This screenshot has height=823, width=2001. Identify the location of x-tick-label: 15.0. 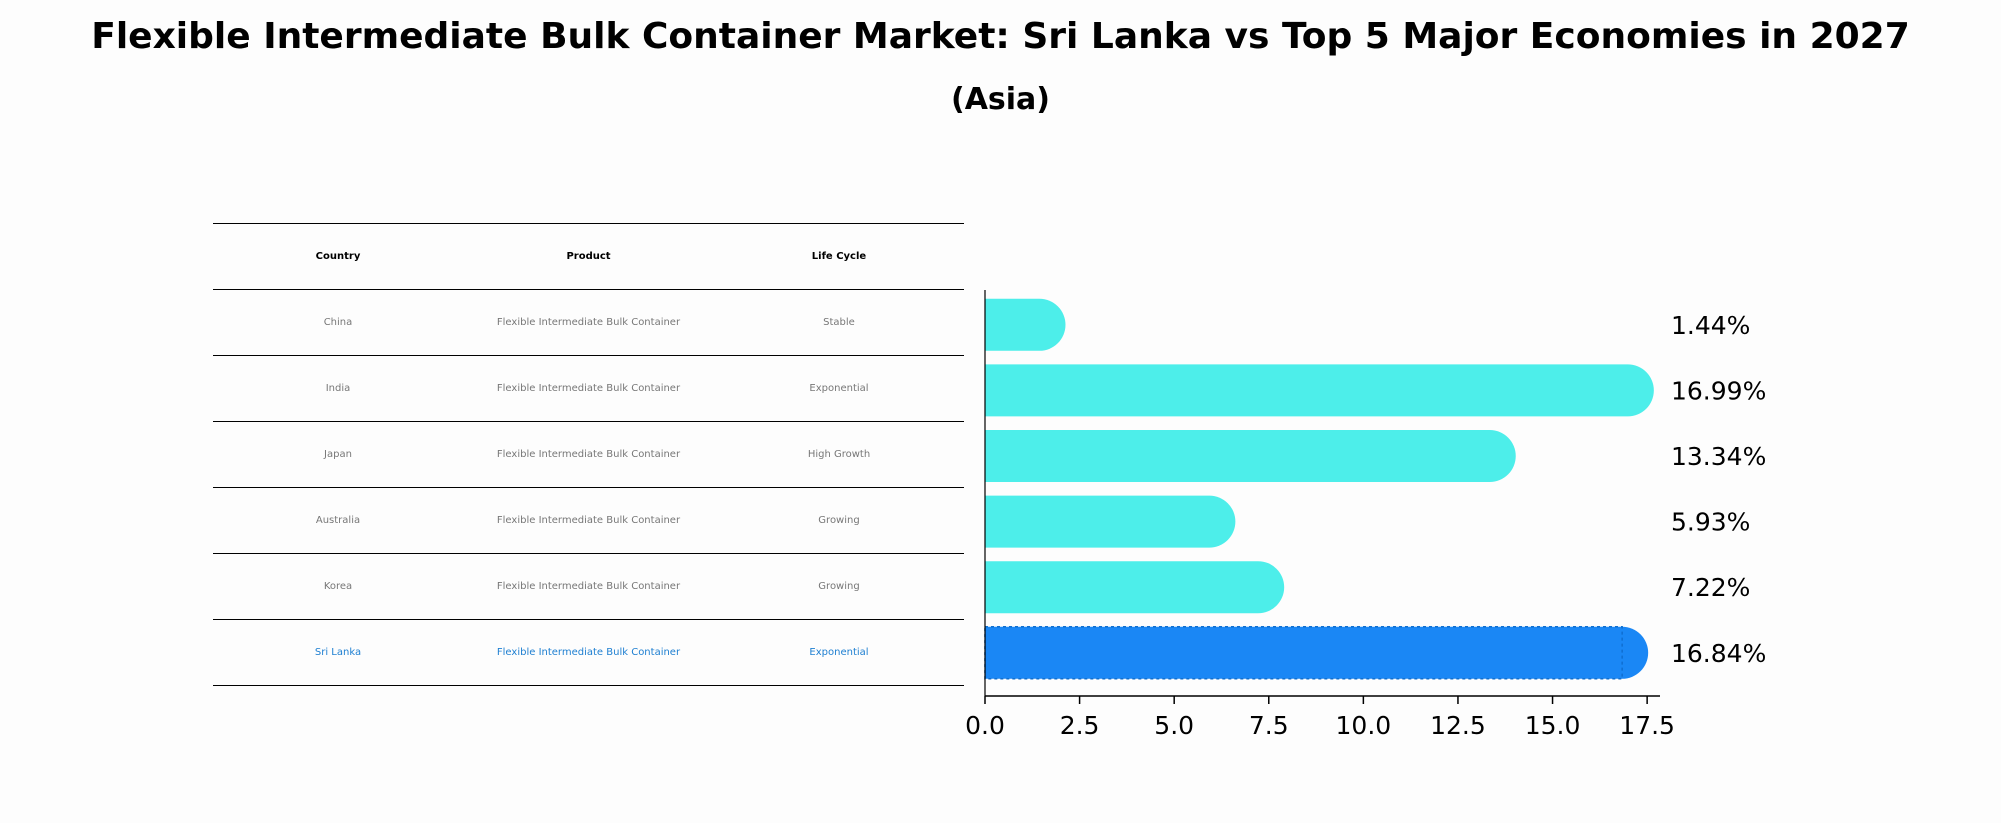
(1553, 725).